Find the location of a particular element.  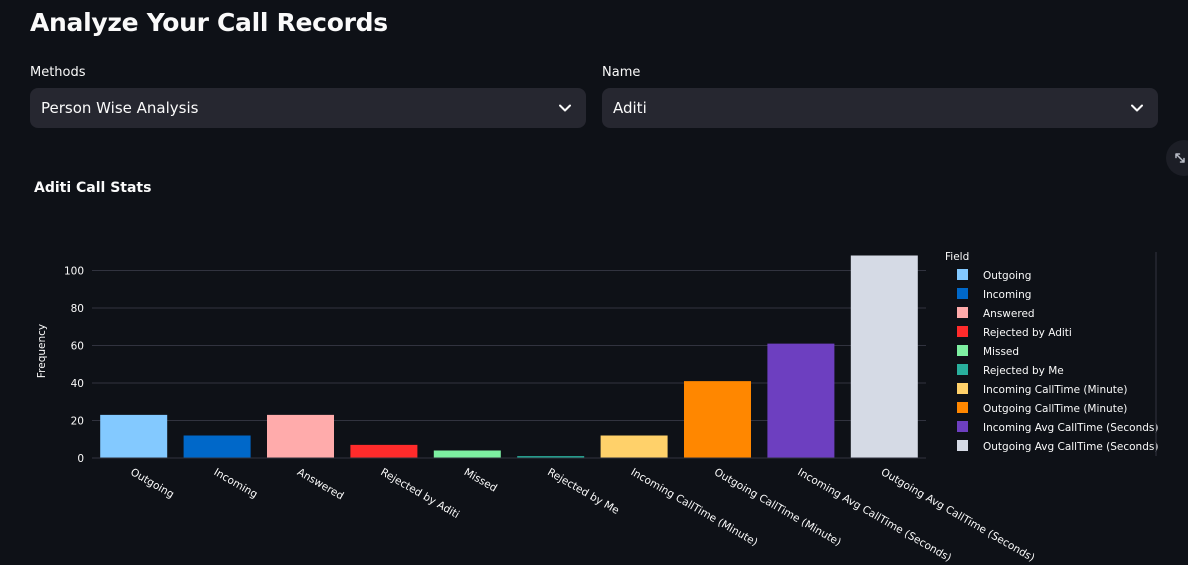

y-tick-label: 80 is located at coordinates (77, 309).